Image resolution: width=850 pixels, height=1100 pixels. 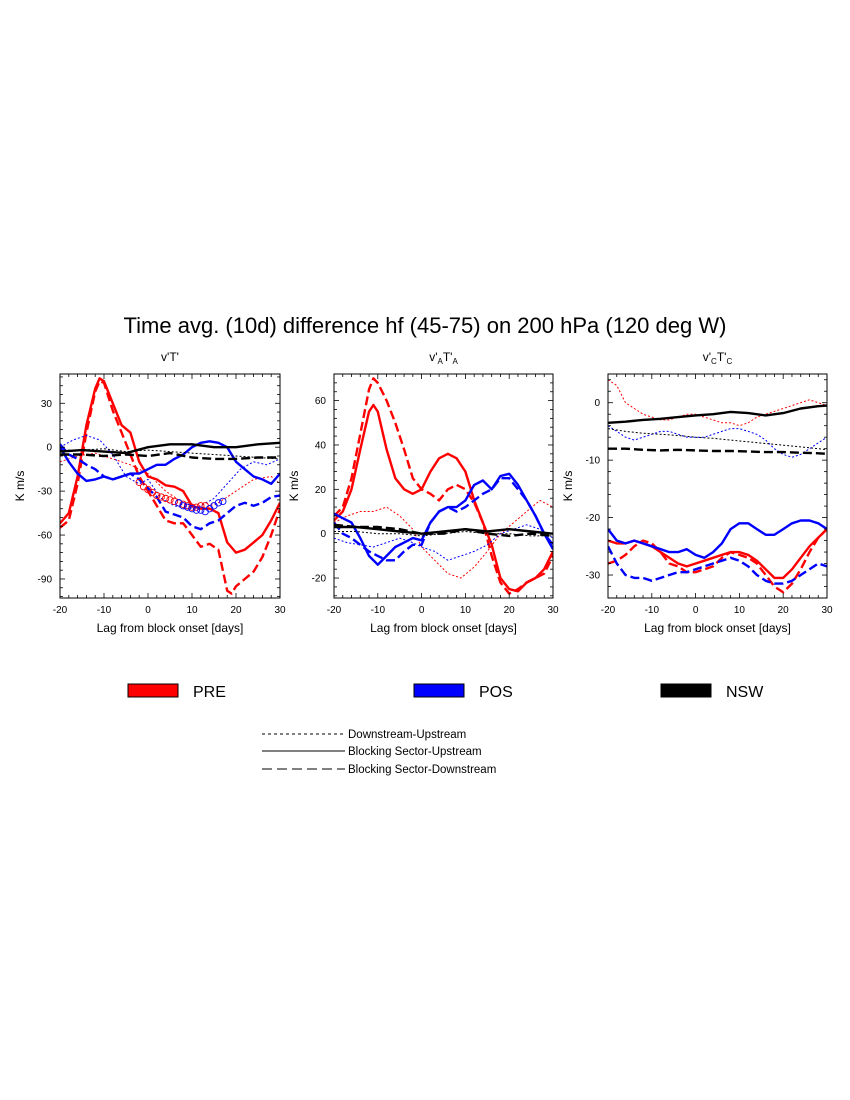 What do you see at coordinates (422, 770) in the screenshot?
I see `legend-style-label: Blocking Sector-Downstream` at bounding box center [422, 770].